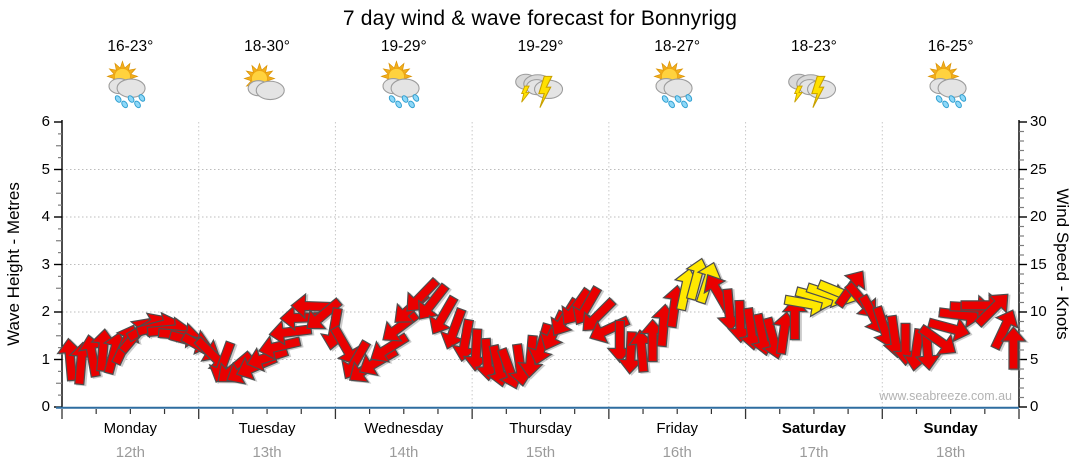 The image size is (1080, 475). Describe the element at coordinates (1034, 359) in the screenshot. I see `right-axis-tick-label: 5` at that location.